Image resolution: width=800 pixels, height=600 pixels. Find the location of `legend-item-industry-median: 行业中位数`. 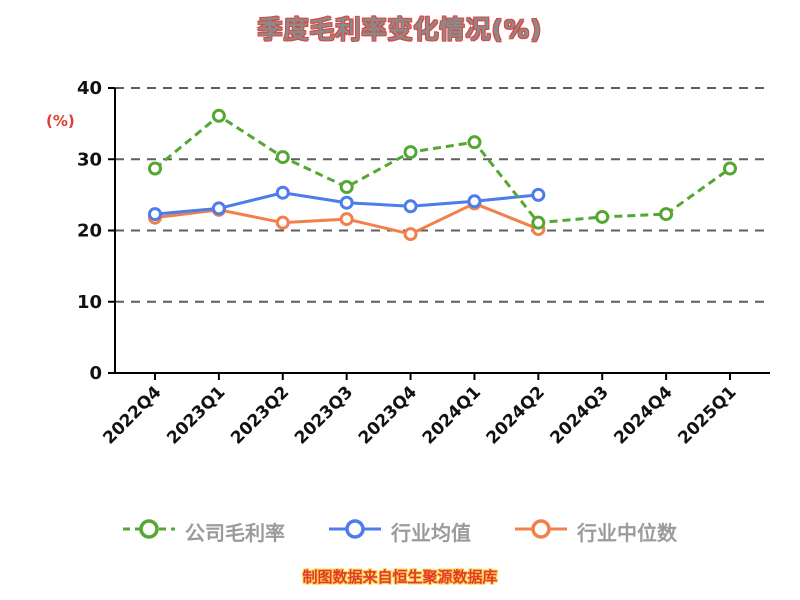

legend-item-industry-median: 行业中位数 is located at coordinates (596, 531).